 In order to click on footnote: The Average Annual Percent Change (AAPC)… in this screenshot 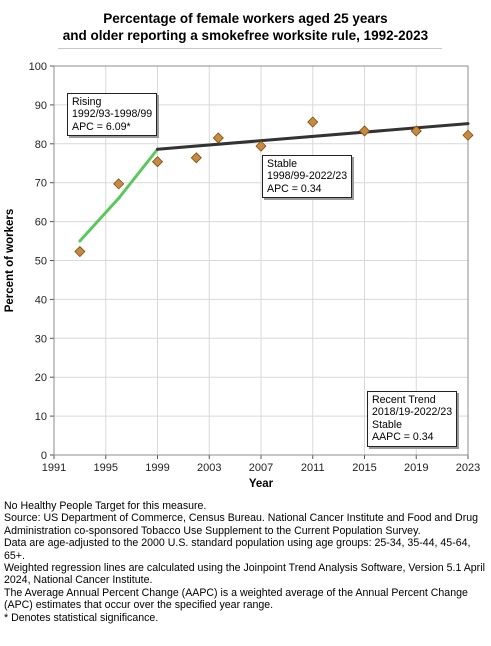, I will do `click(236, 599)`.